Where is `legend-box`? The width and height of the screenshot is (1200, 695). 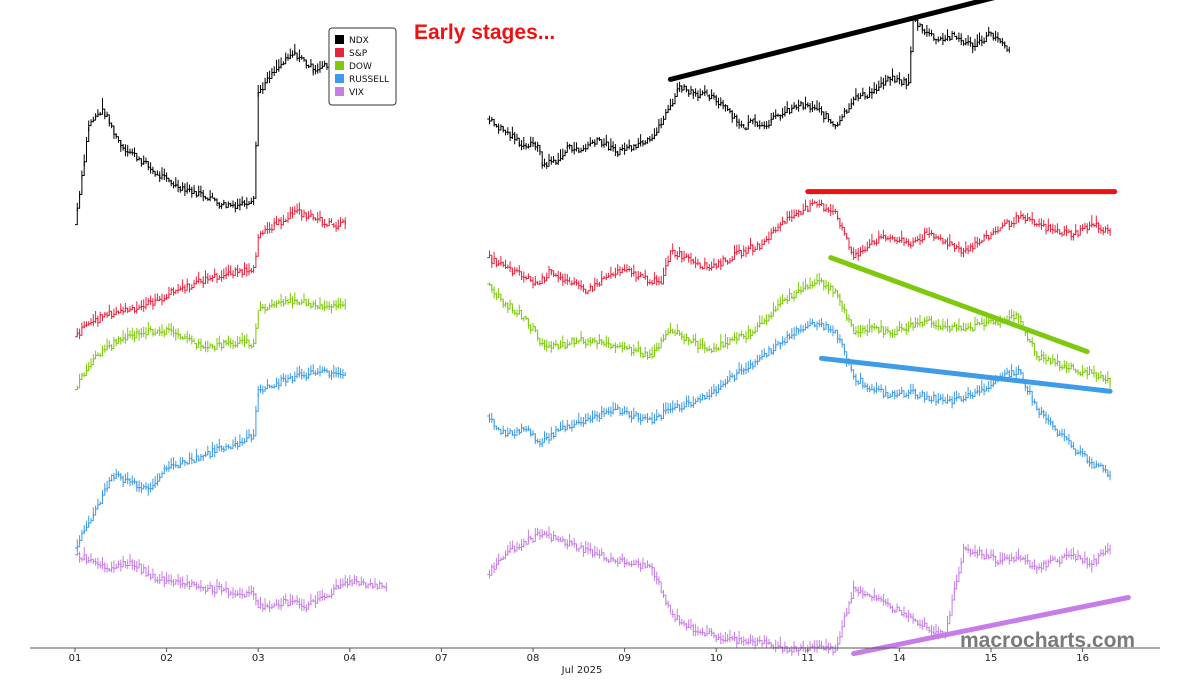 legend-box is located at coordinates (362, 66).